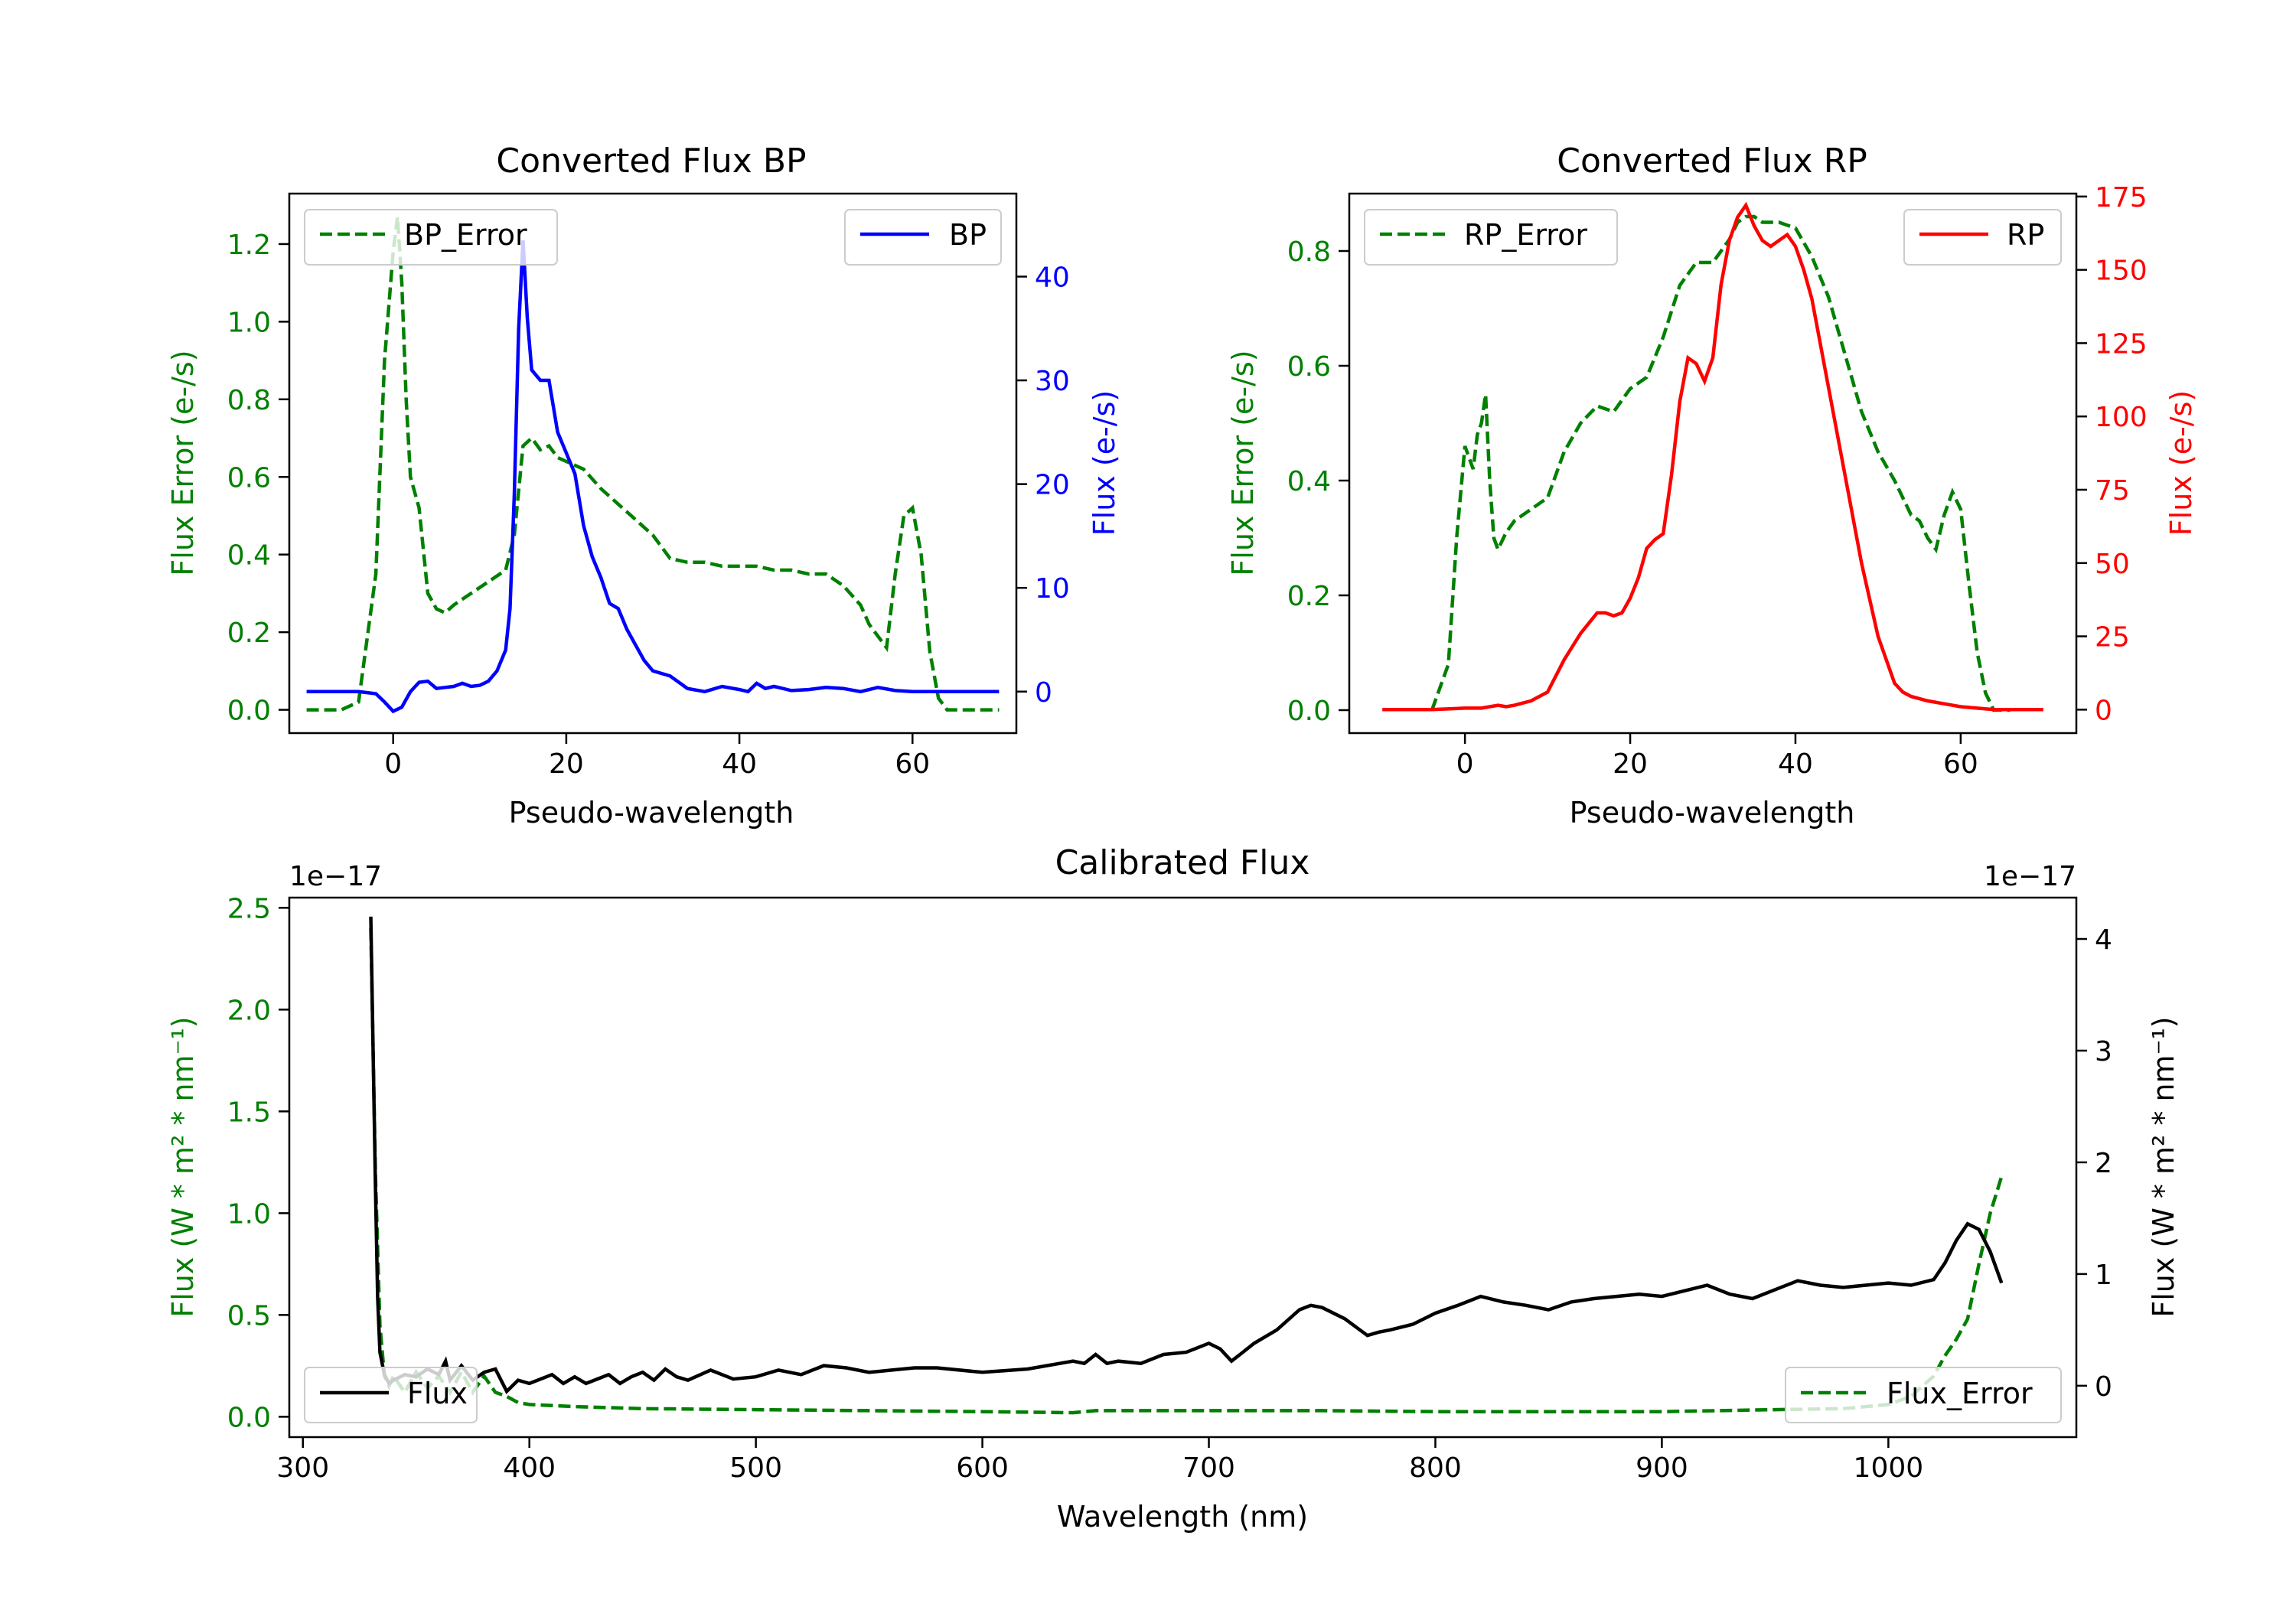 The width and height of the screenshot is (2296, 1607). I want to click on cal-right-y-tick-label: 2, so click(2103, 1163).